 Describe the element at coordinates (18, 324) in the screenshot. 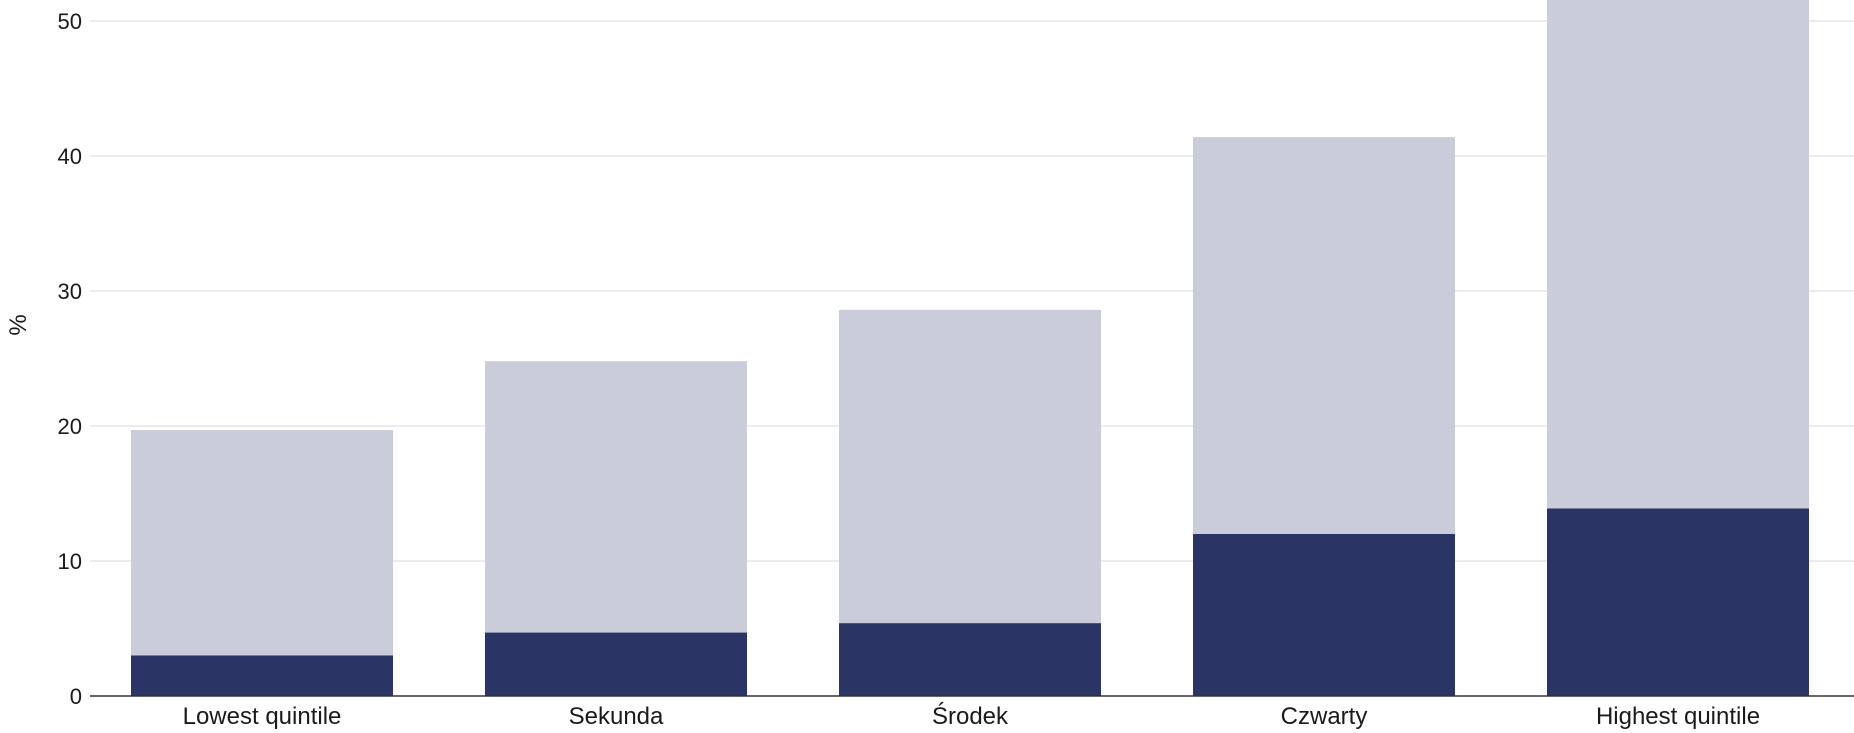

I see `y-axis-title: %` at that location.